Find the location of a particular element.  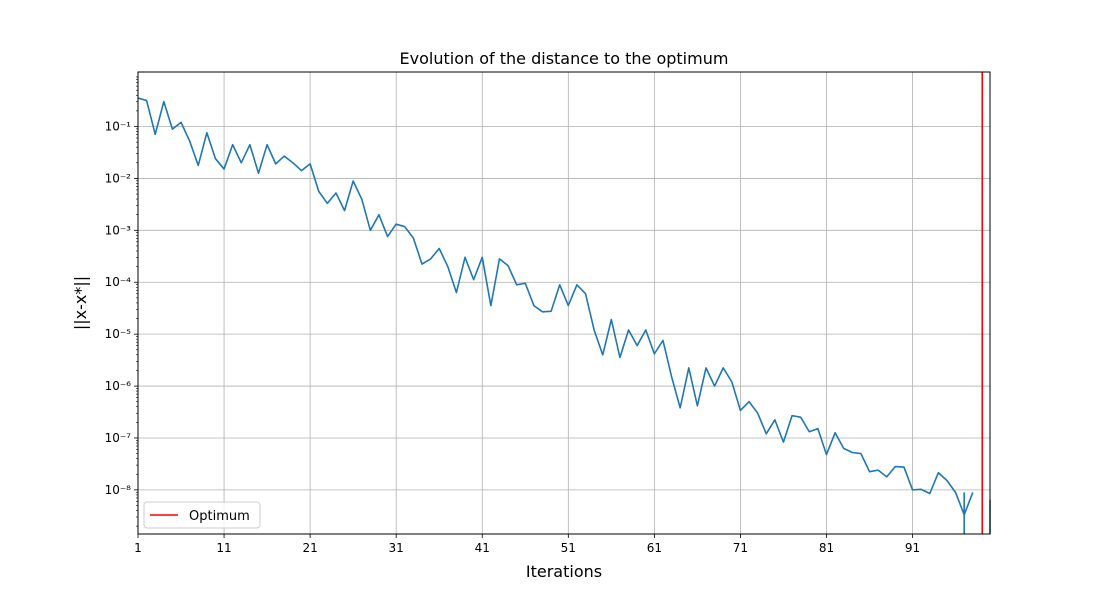

y-tick-label: 10⁻¹ is located at coordinates (118, 127).